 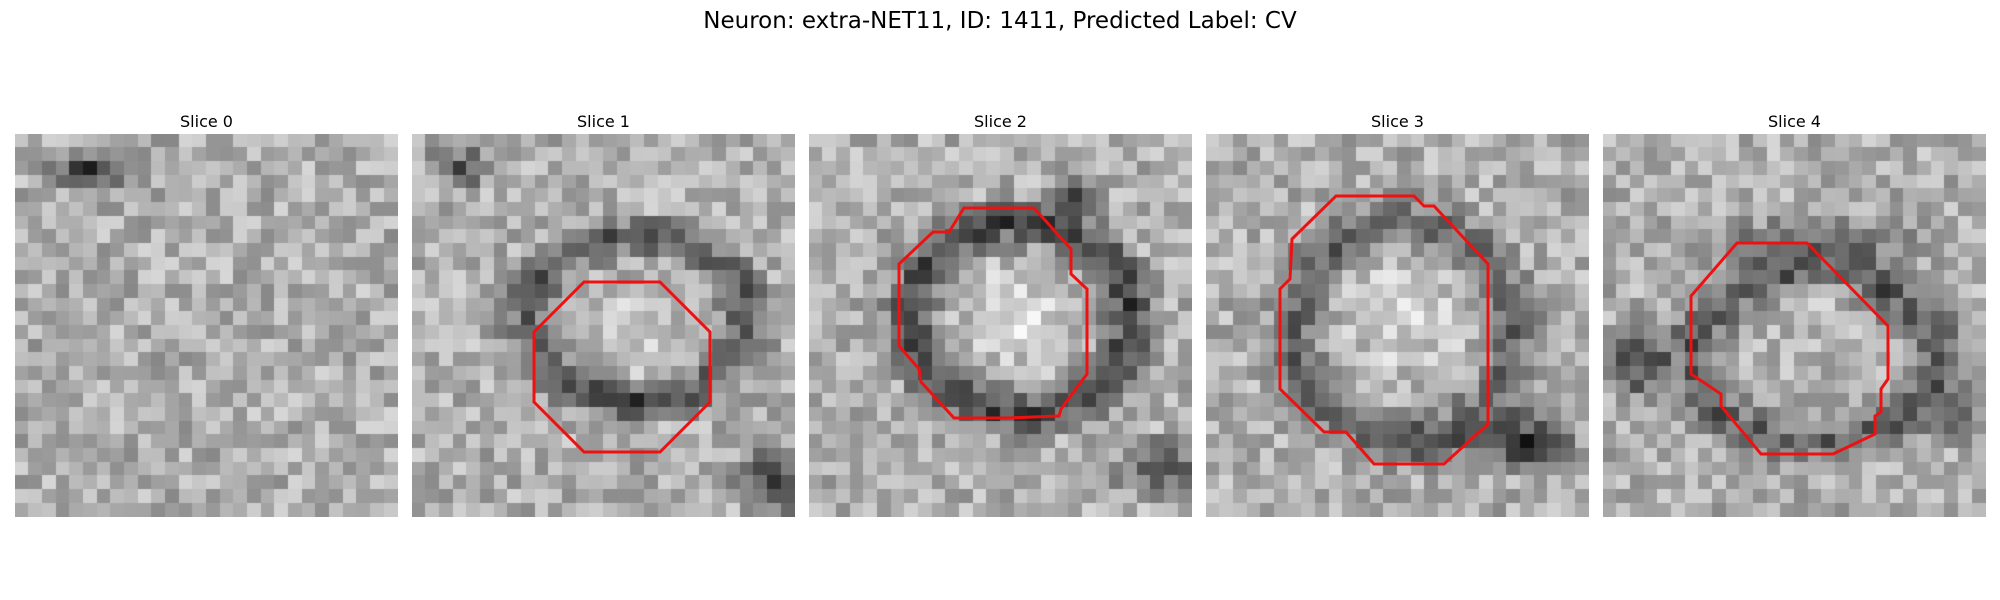 I want to click on slice-title: Slice 0, so click(x=206, y=121).